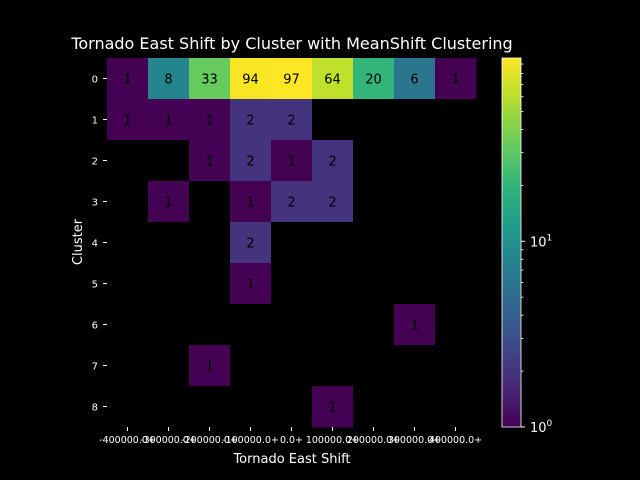  What do you see at coordinates (291, 80) in the screenshot?
I see `cell-value-label: 97` at bounding box center [291, 80].